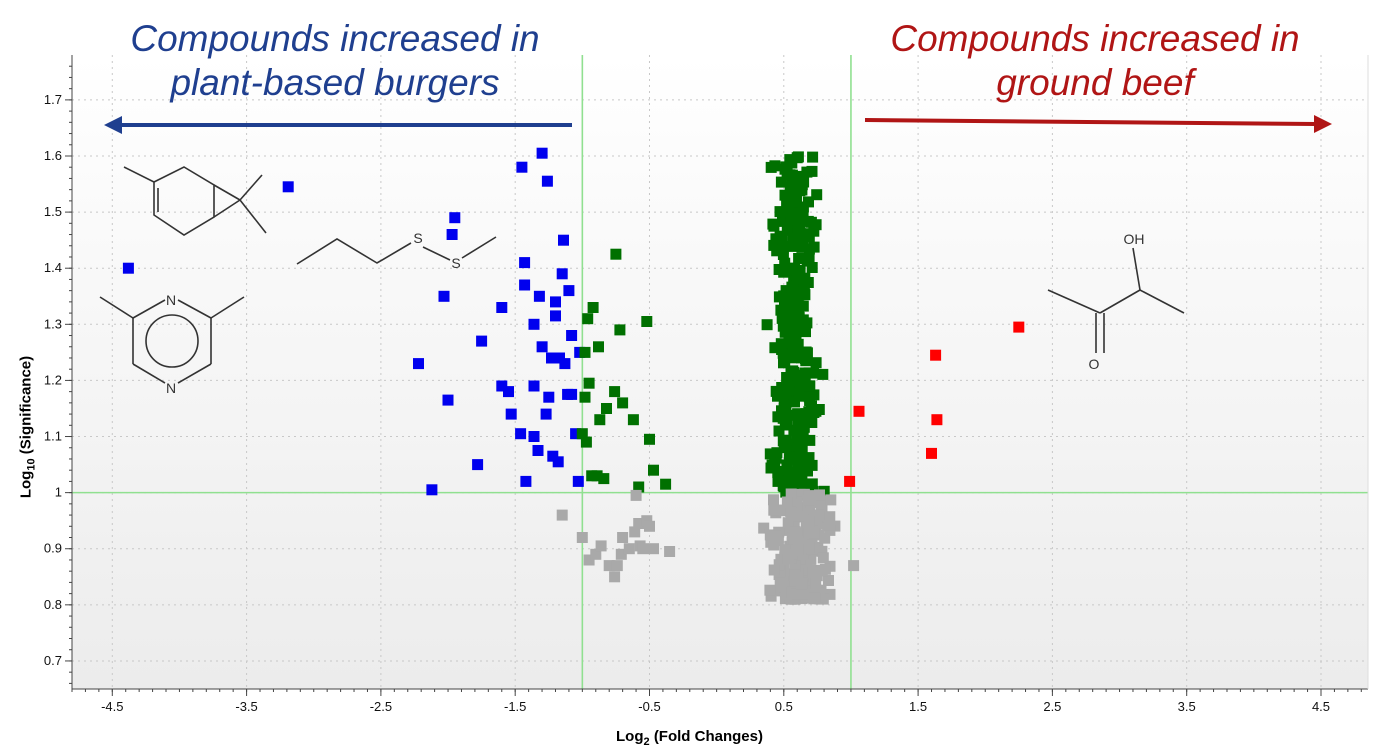  What do you see at coordinates (53, 548) in the screenshot?
I see `y-tick-label: 0.9` at bounding box center [53, 548].